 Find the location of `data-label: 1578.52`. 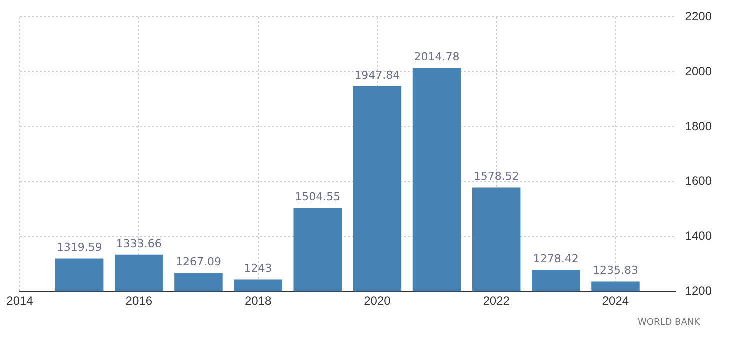

data-label: 1578.52 is located at coordinates (497, 177).